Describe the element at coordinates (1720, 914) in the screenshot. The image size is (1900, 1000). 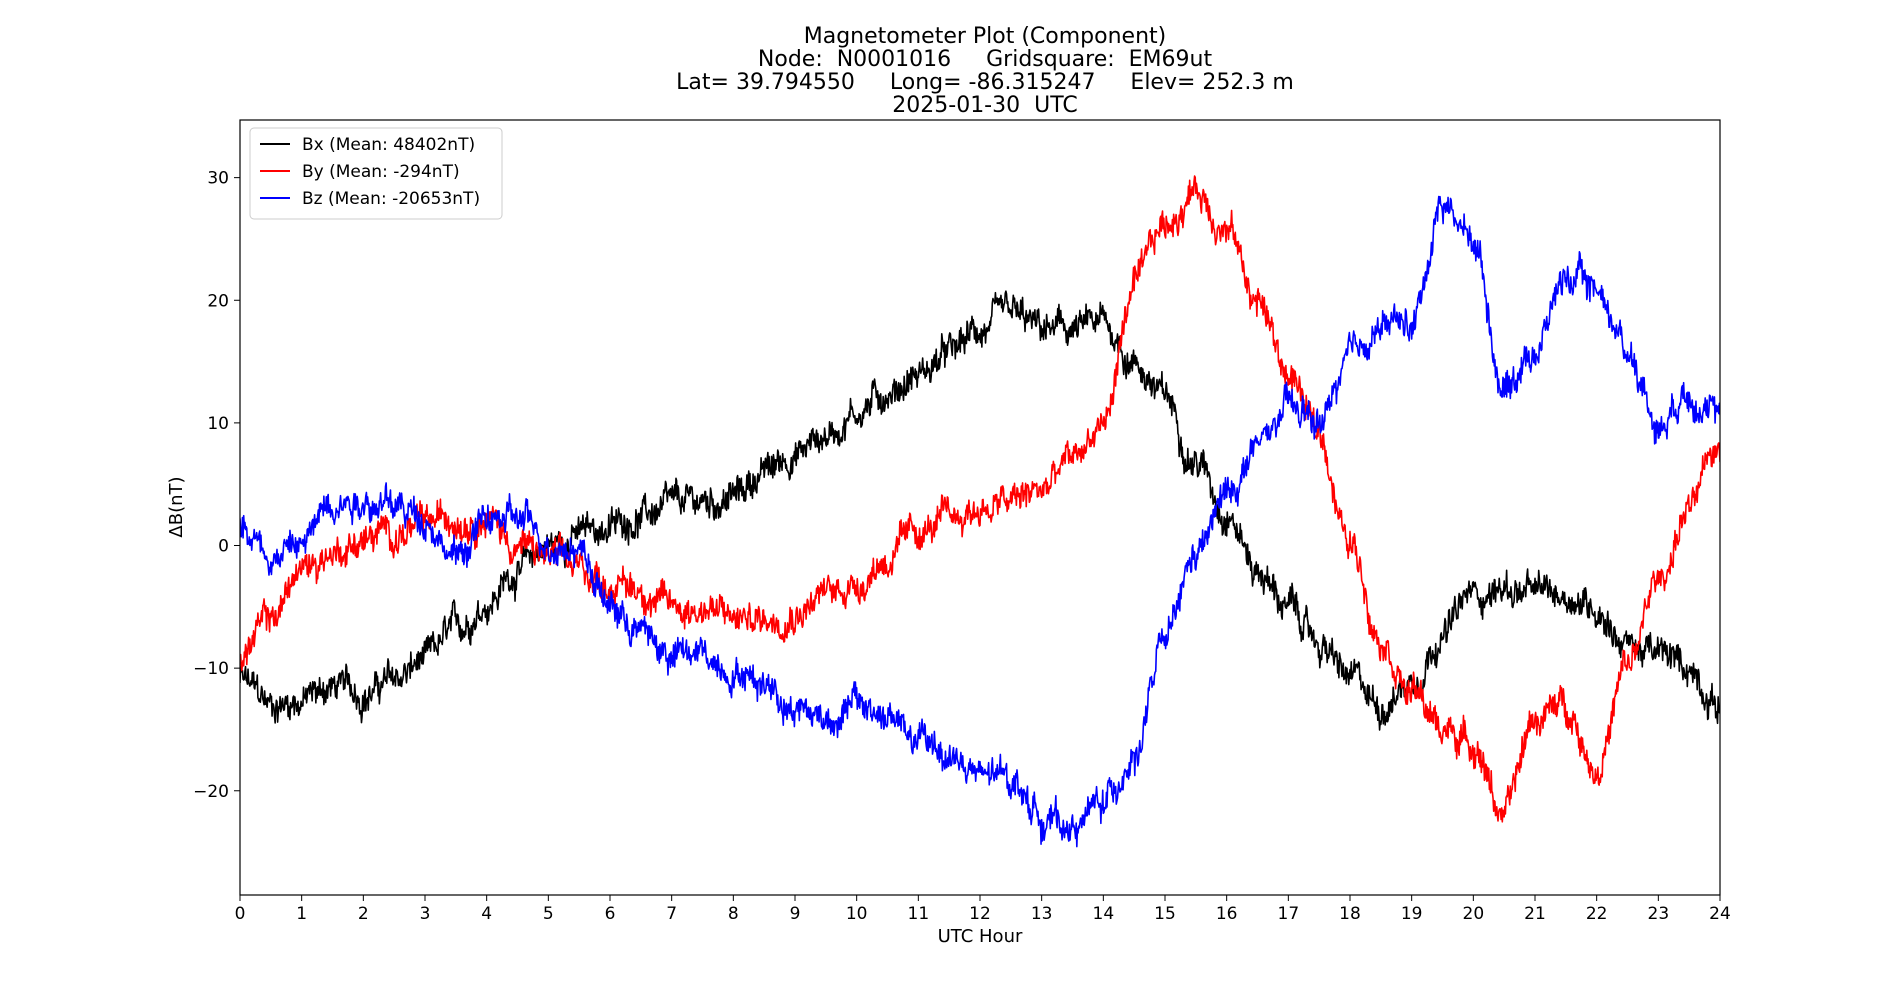
I see `x-tick-label: 24` at that location.